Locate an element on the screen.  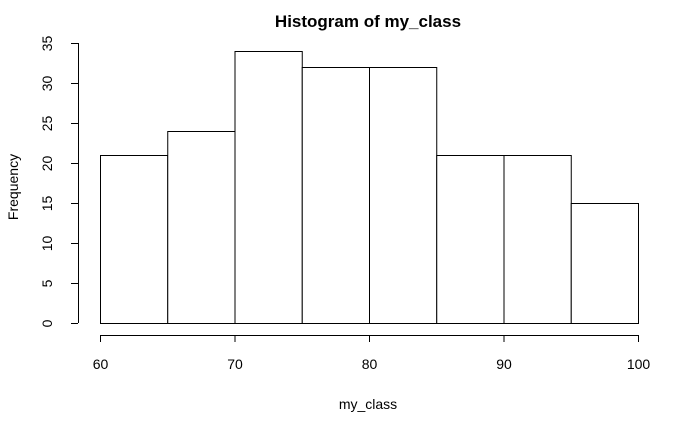
x-tick-label-80: 80 is located at coordinates (370, 364).